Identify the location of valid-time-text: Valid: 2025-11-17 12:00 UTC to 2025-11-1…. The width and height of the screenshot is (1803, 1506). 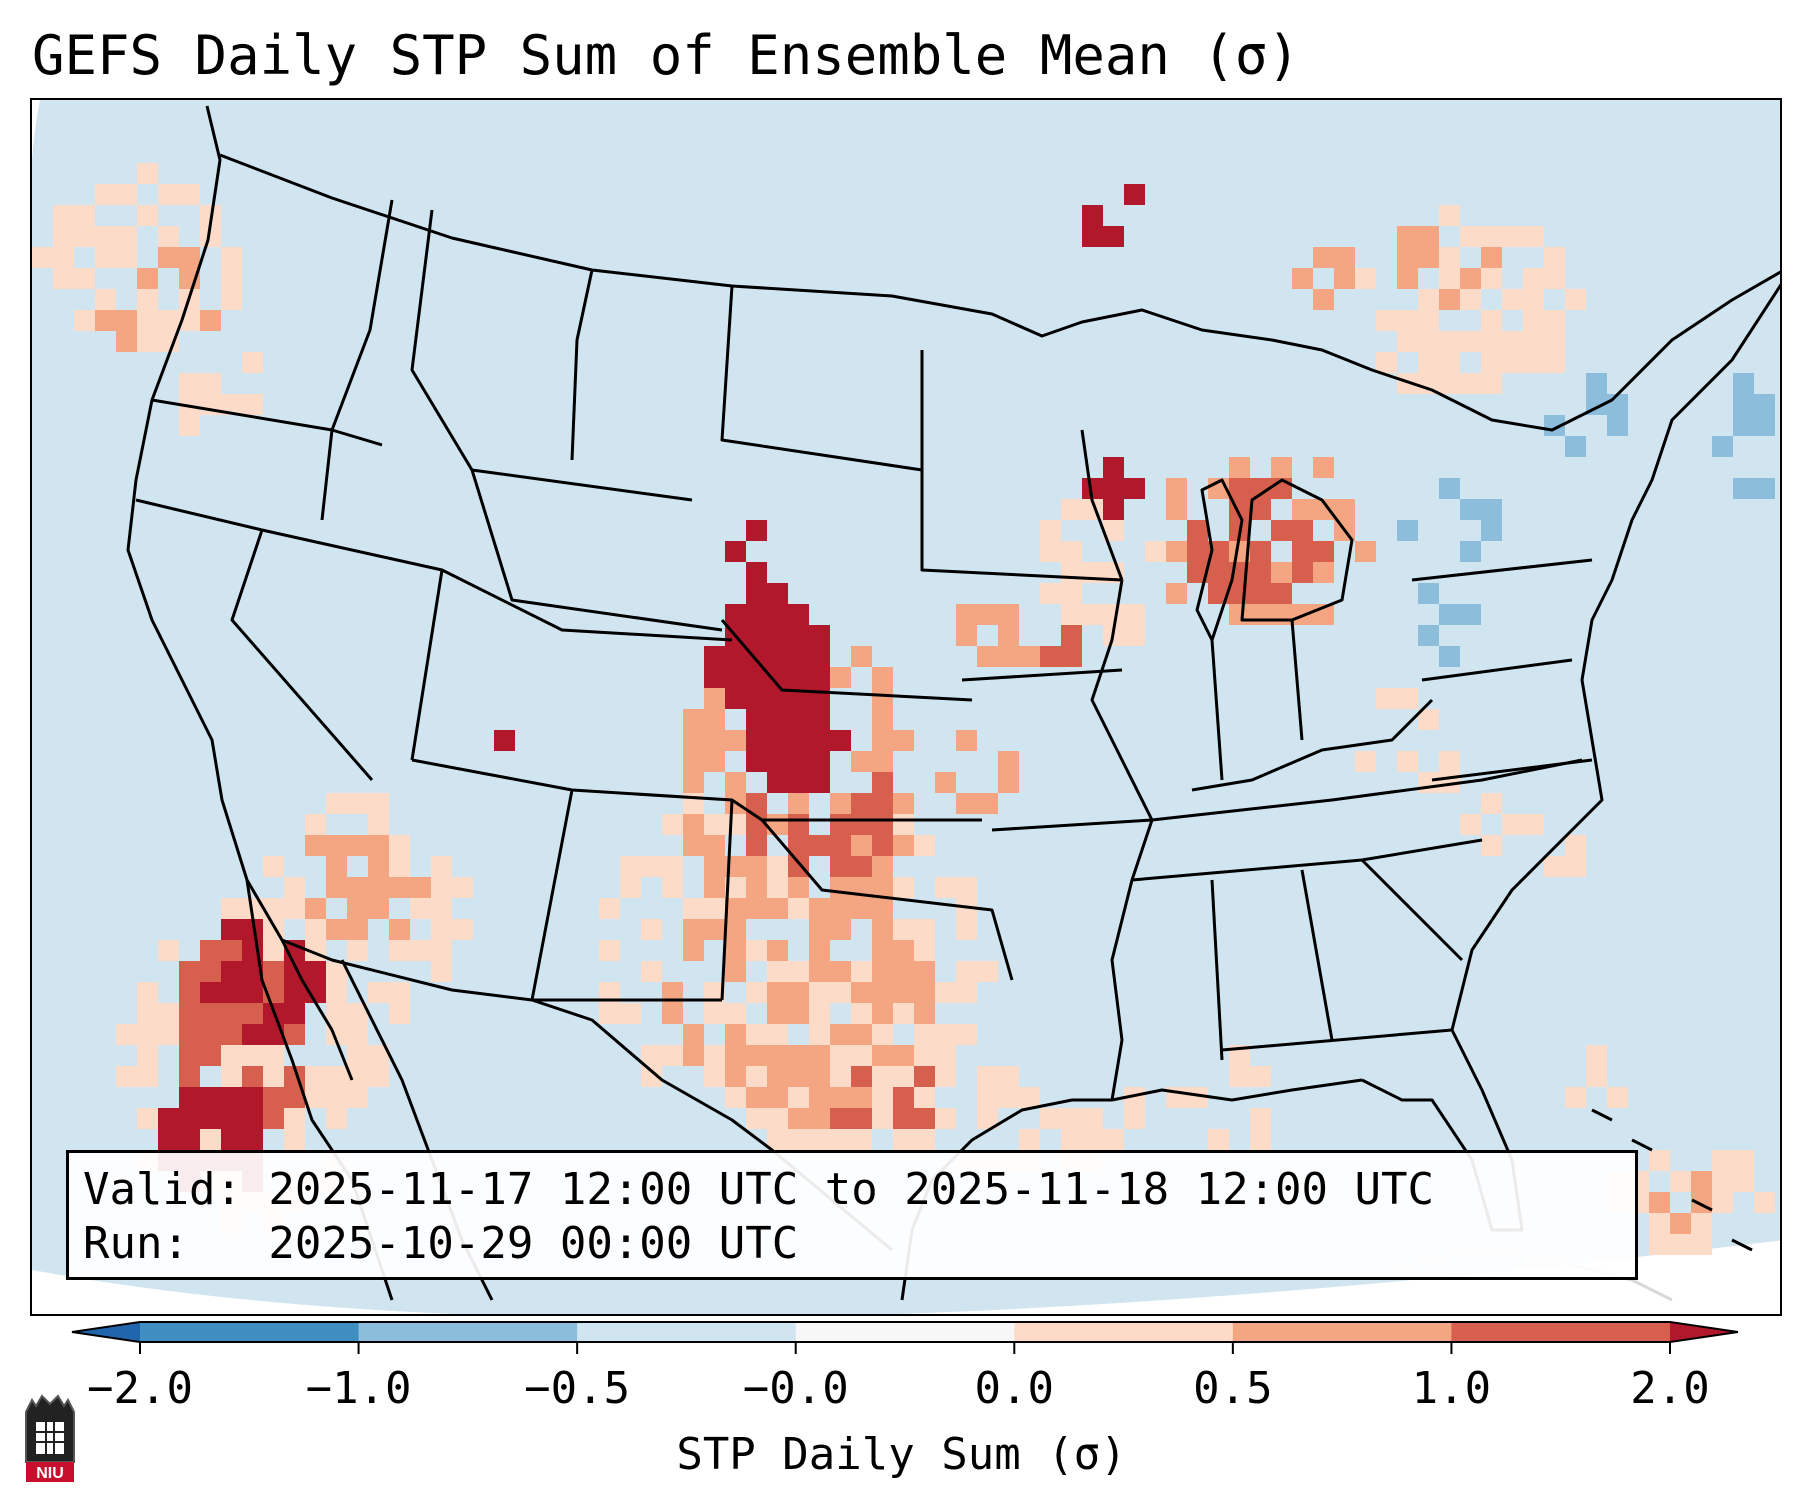
(759, 1189).